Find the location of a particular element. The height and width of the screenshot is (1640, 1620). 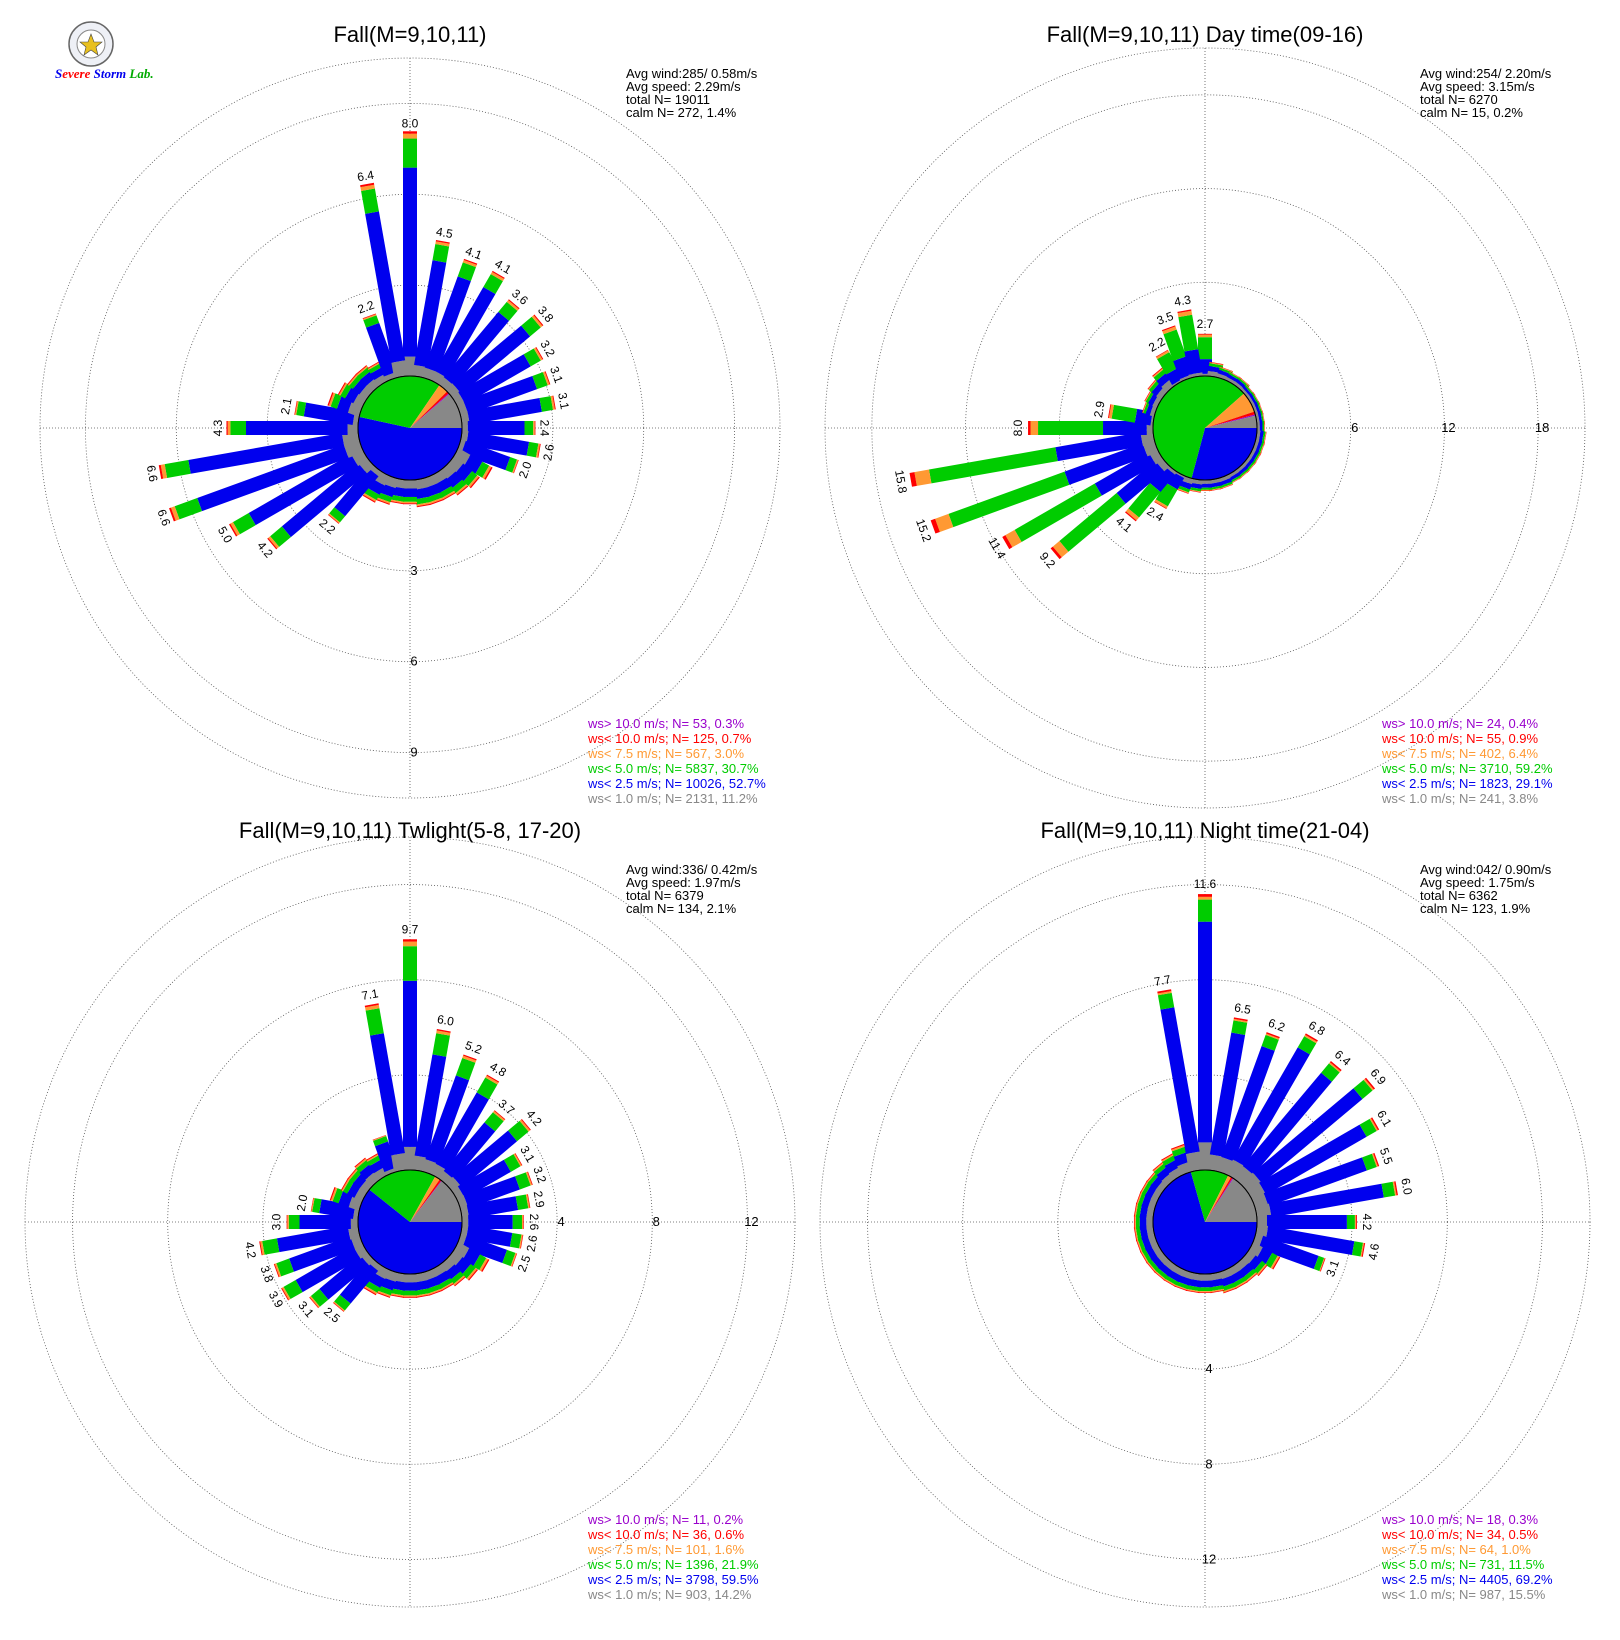

ring-tick-label: 8 is located at coordinates (1208, 1463).